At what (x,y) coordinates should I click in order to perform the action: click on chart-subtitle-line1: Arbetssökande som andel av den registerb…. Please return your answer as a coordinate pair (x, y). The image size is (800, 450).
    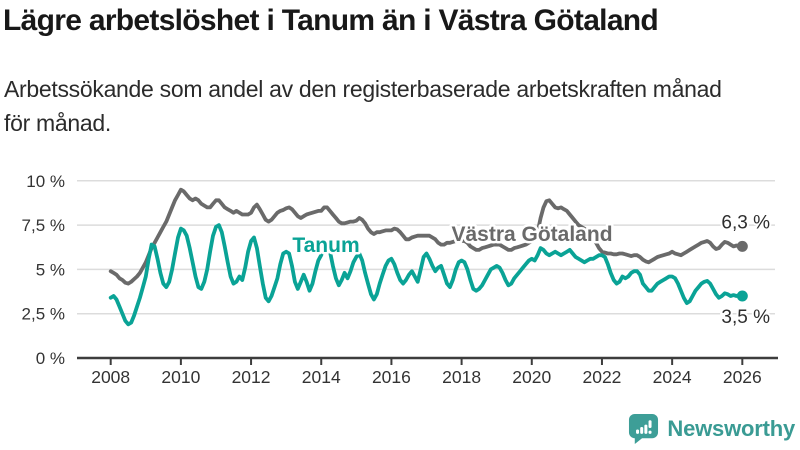
    Looking at the image, I should click on (363, 89).